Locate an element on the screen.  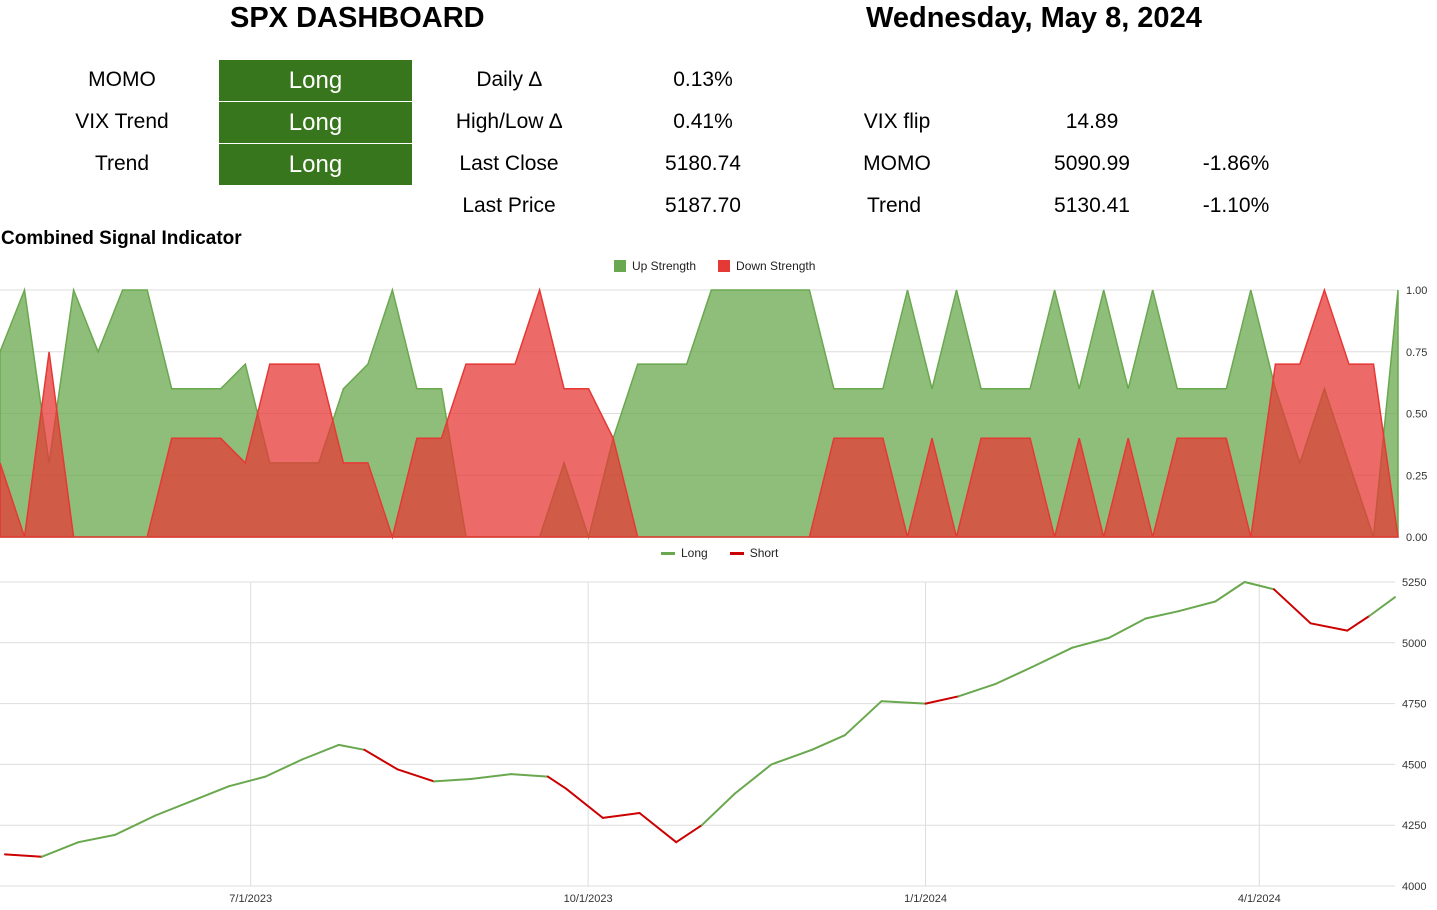
strength-ytick-label: 0.75 is located at coordinates (1416, 353).